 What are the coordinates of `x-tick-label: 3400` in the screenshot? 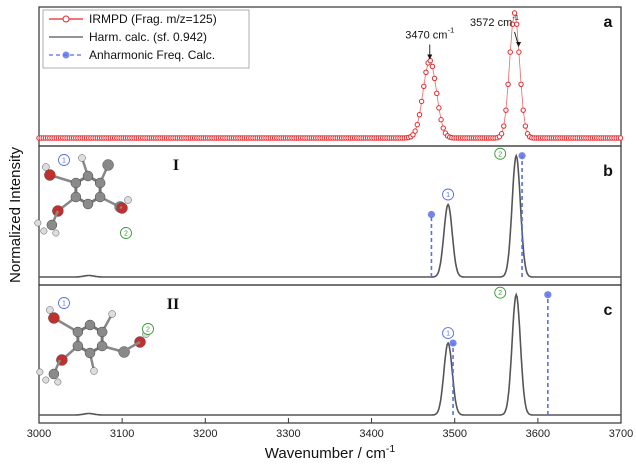 It's located at (371, 434).